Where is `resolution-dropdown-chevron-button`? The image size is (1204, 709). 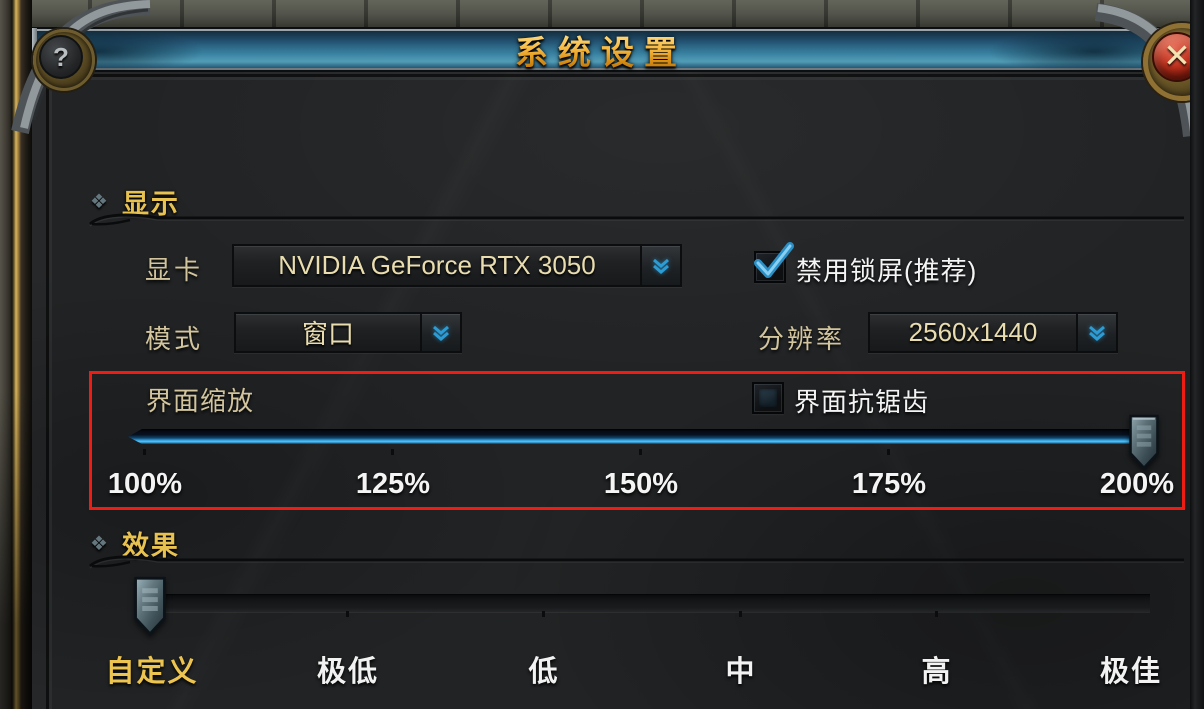 resolution-dropdown-chevron-button is located at coordinates (1096, 332).